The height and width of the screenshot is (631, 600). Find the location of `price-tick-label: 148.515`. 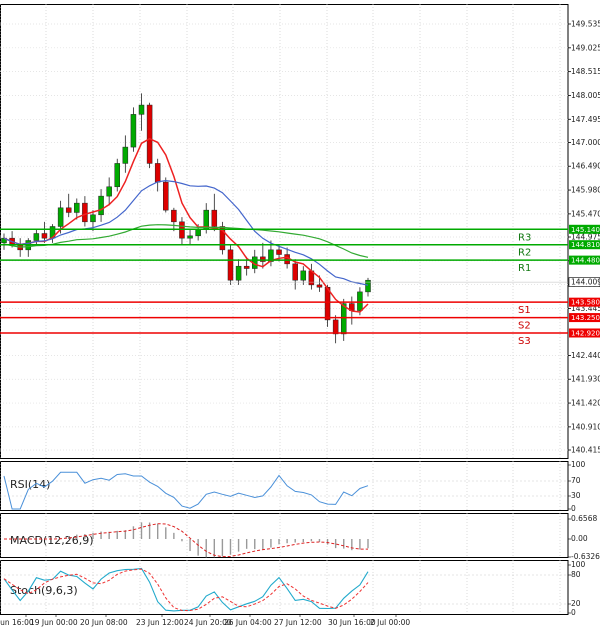

price-tick-label: 148.515 is located at coordinates (585, 71).